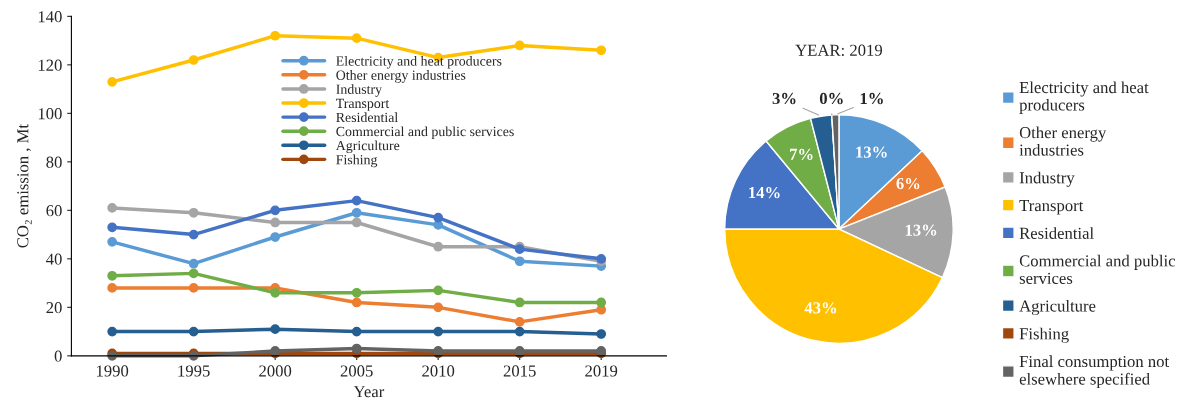 This screenshot has height=409, width=1190. I want to click on y-tick-label: 20, so click(54, 308).